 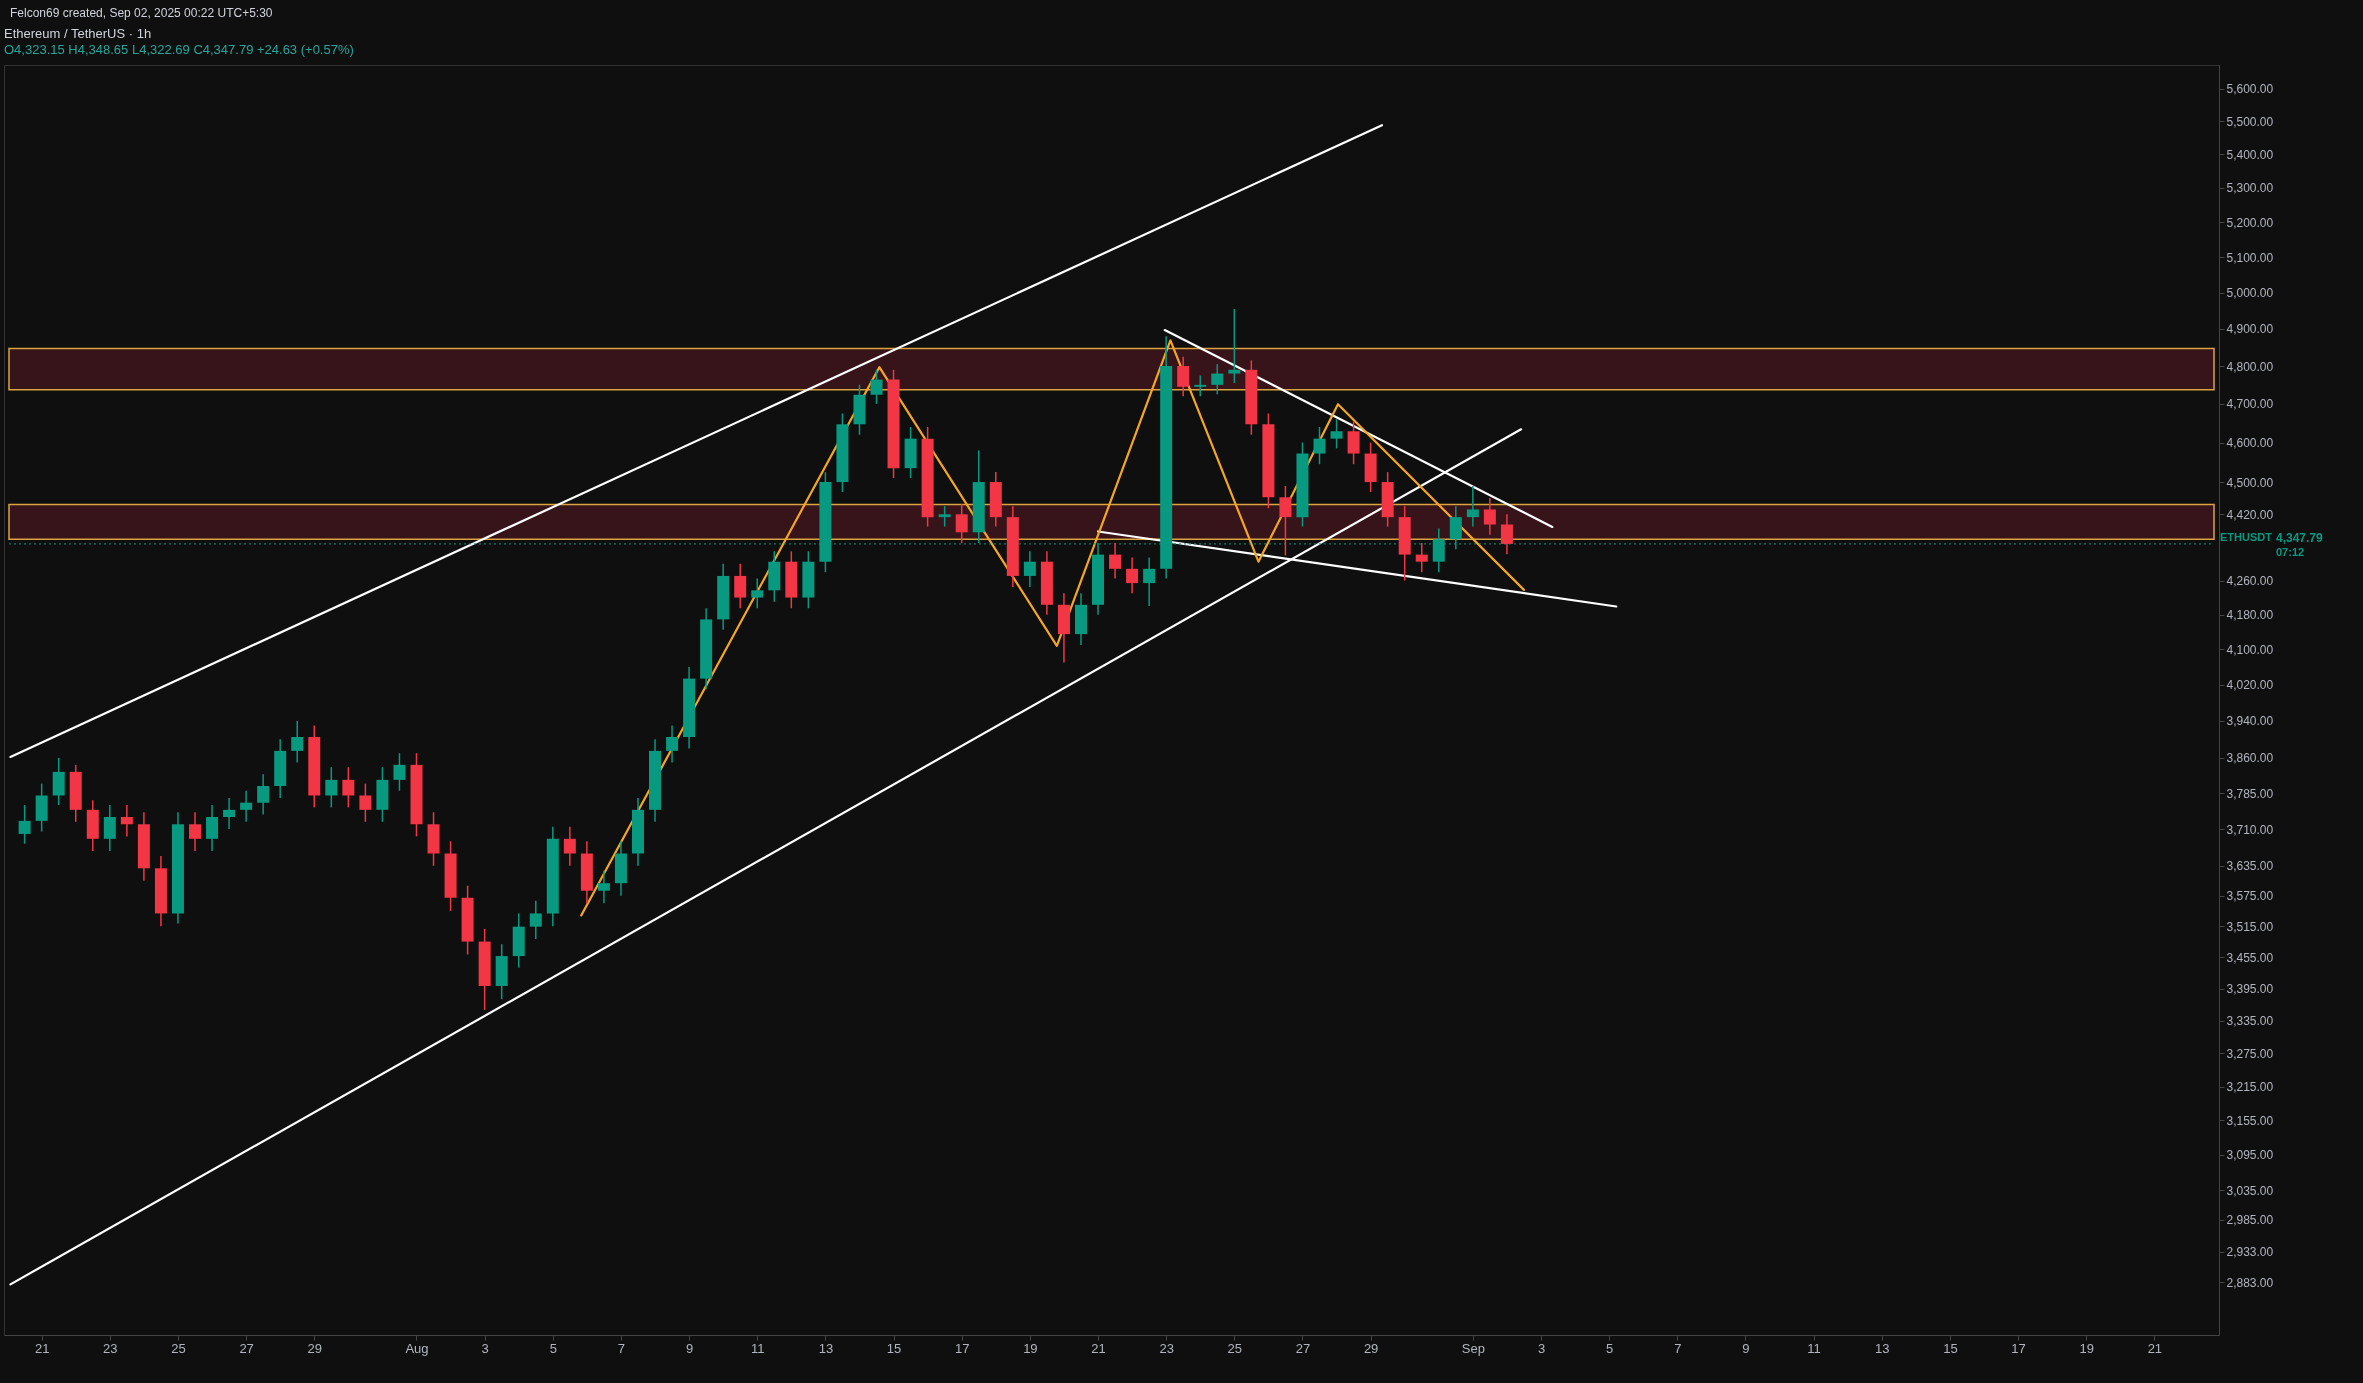 I want to click on text: Felcon69 created, Sep 02, 2025 00:22 UTC+5:30, so click(x=141, y=13).